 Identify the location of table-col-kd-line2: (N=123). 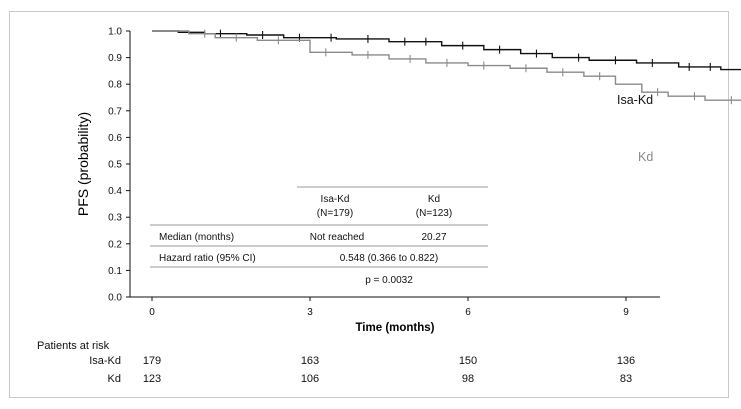
(434, 213).